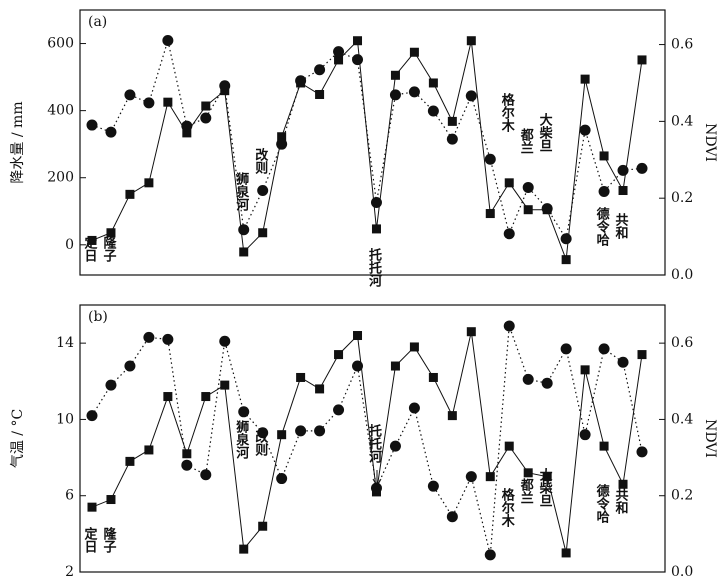 The width and height of the screenshot is (724, 578). What do you see at coordinates (65, 343) in the screenshot?
I see `y-tick-label: 14` at bounding box center [65, 343].